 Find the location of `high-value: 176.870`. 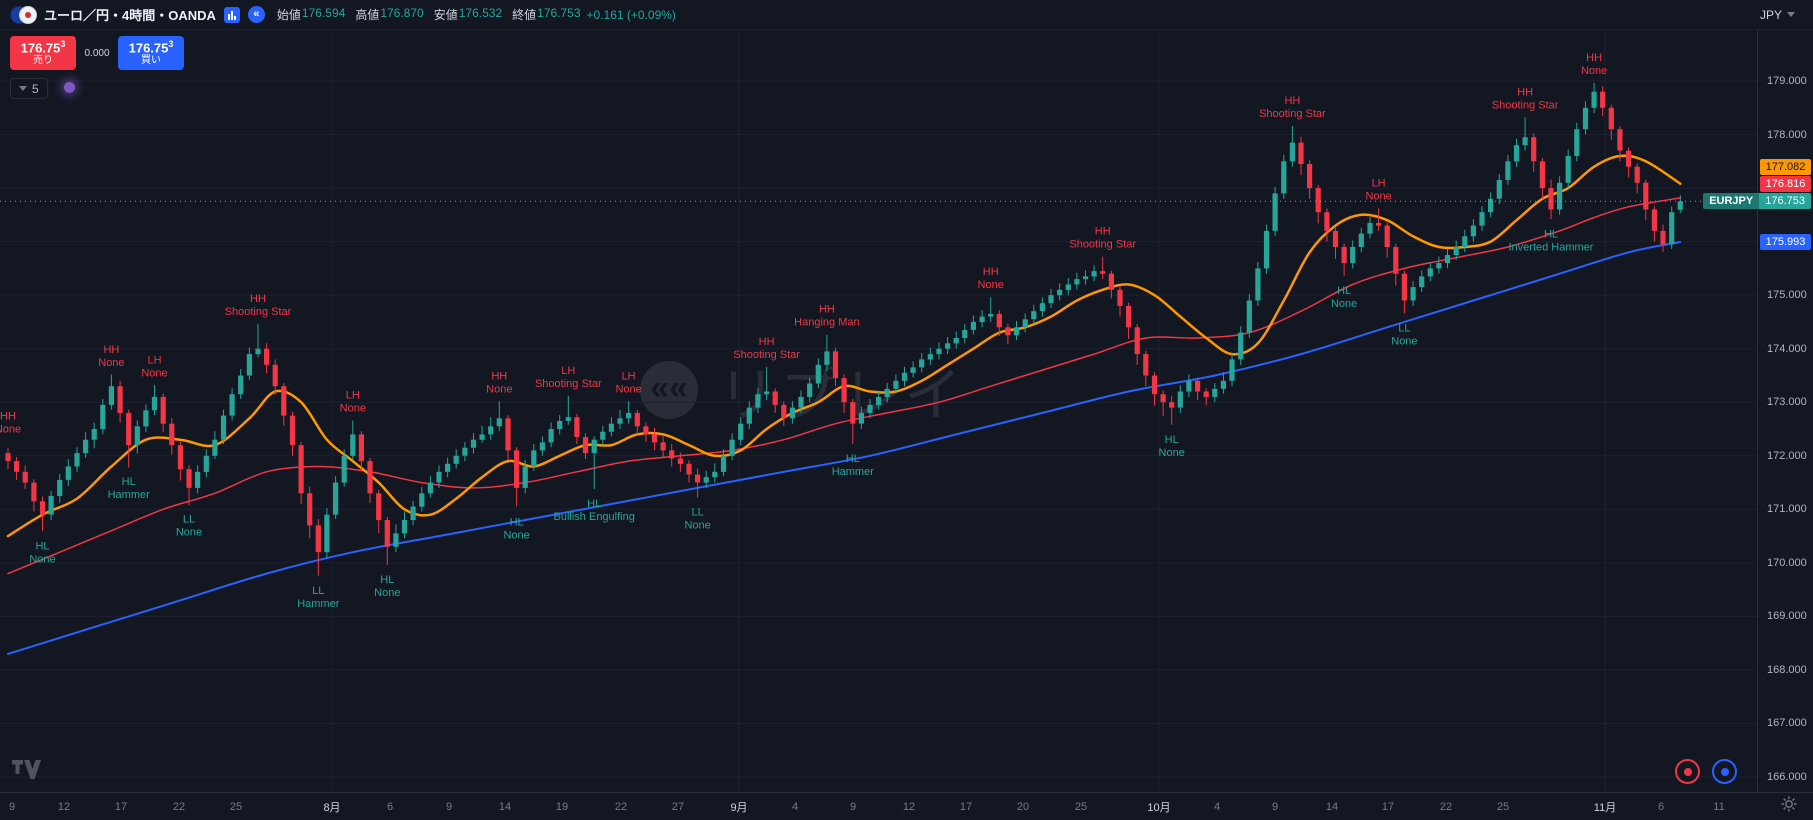

high-value: 176.870 is located at coordinates (402, 13).